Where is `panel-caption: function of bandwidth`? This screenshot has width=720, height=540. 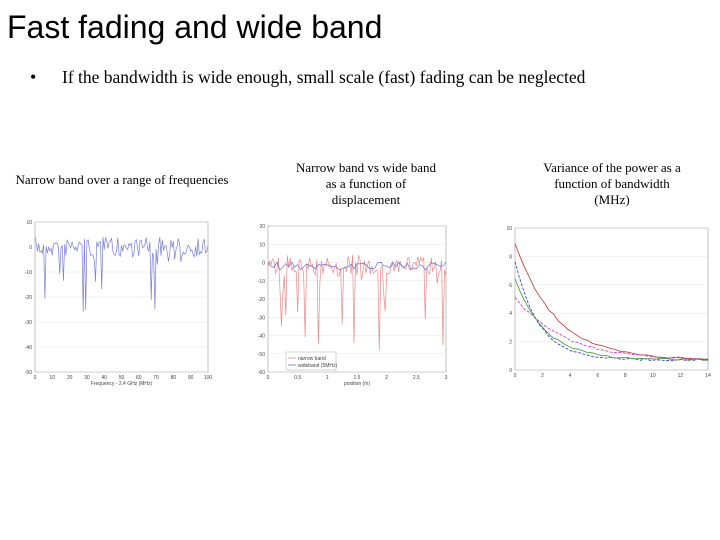 panel-caption: function of bandwidth is located at coordinates (612, 183).